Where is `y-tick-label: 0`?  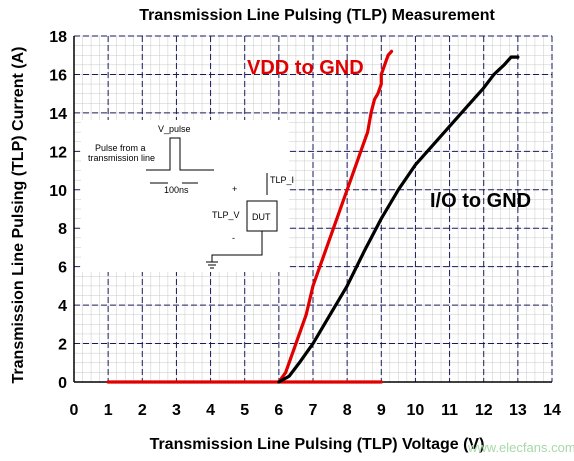
y-tick-label: 0 is located at coordinates (62, 383).